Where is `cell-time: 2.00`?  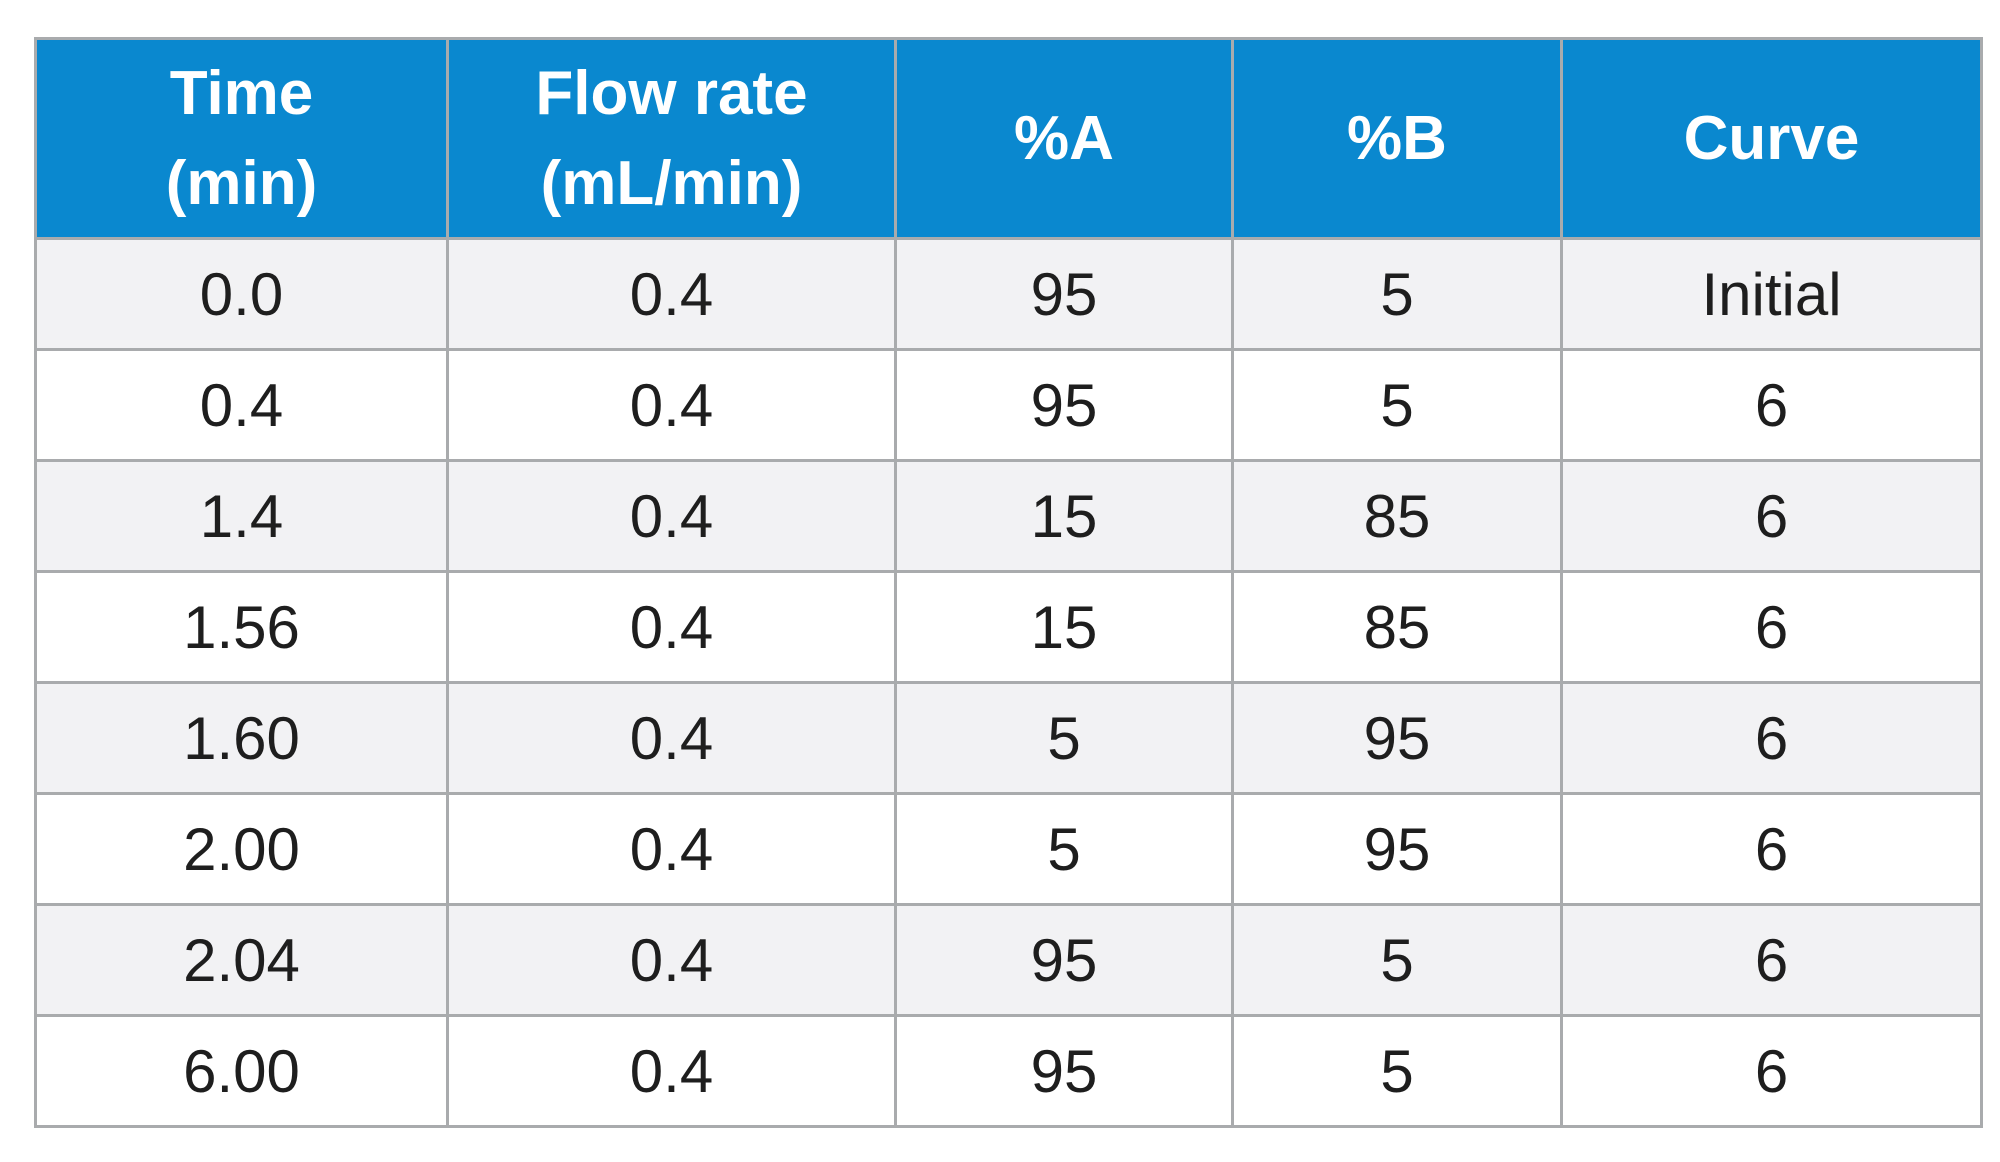
cell-time: 2.00 is located at coordinates (241, 849).